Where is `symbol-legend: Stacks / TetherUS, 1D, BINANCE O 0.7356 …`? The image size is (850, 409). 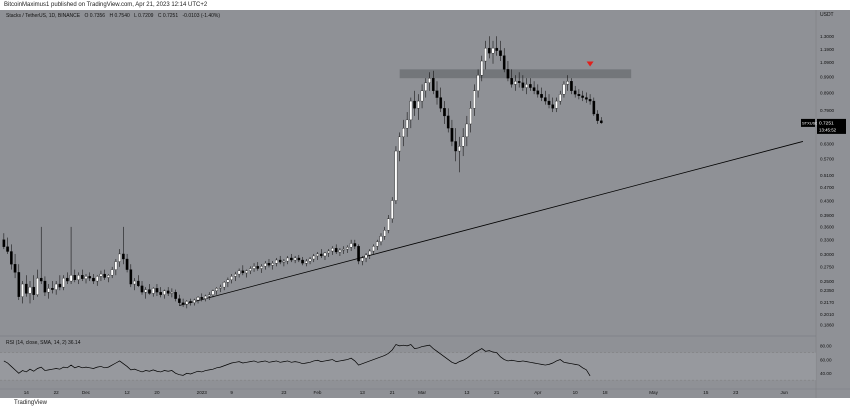
symbol-legend: Stacks / TetherUS, 1D, BINANCE O 0.7356 … is located at coordinates (114, 16).